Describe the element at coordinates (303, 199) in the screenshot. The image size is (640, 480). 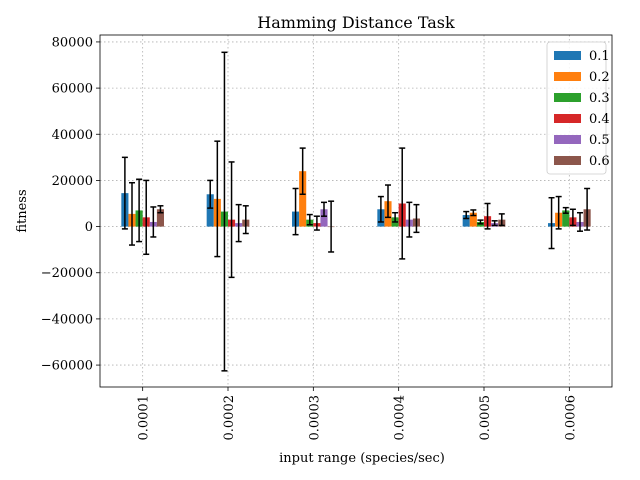
I see `bar-0.2-0.0003` at that location.